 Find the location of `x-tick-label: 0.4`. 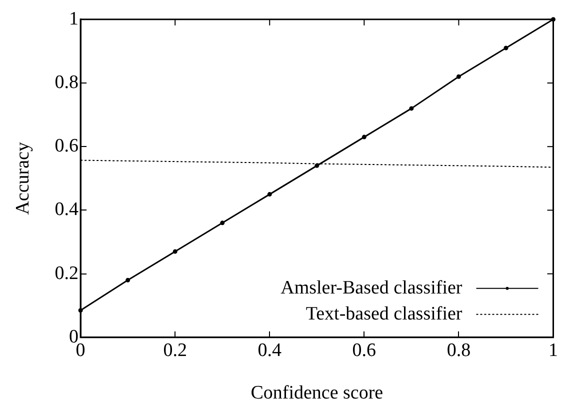

x-tick-label: 0.4 is located at coordinates (270, 350).